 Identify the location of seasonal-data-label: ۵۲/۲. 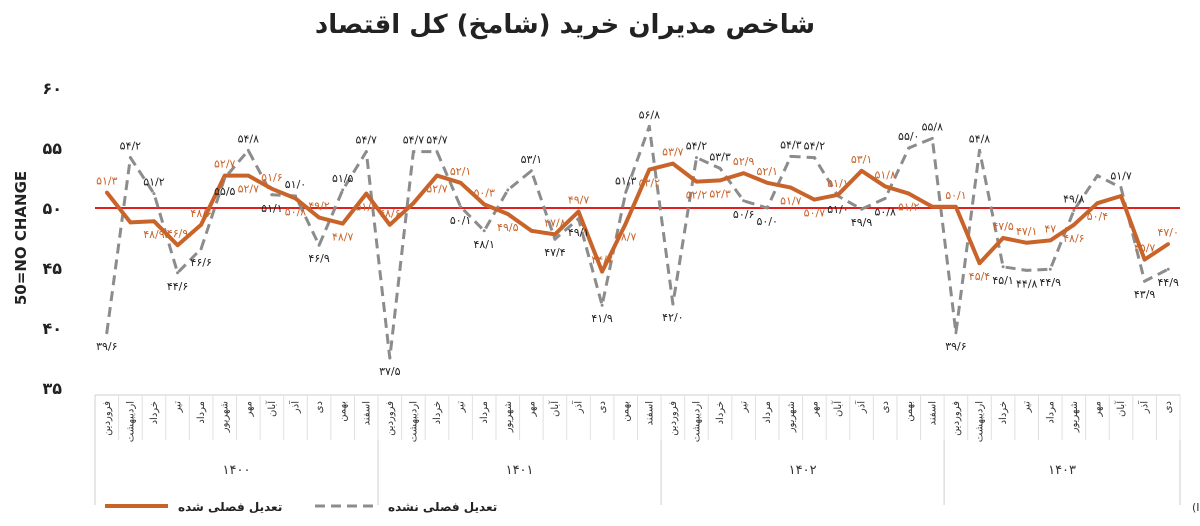
(697, 195).